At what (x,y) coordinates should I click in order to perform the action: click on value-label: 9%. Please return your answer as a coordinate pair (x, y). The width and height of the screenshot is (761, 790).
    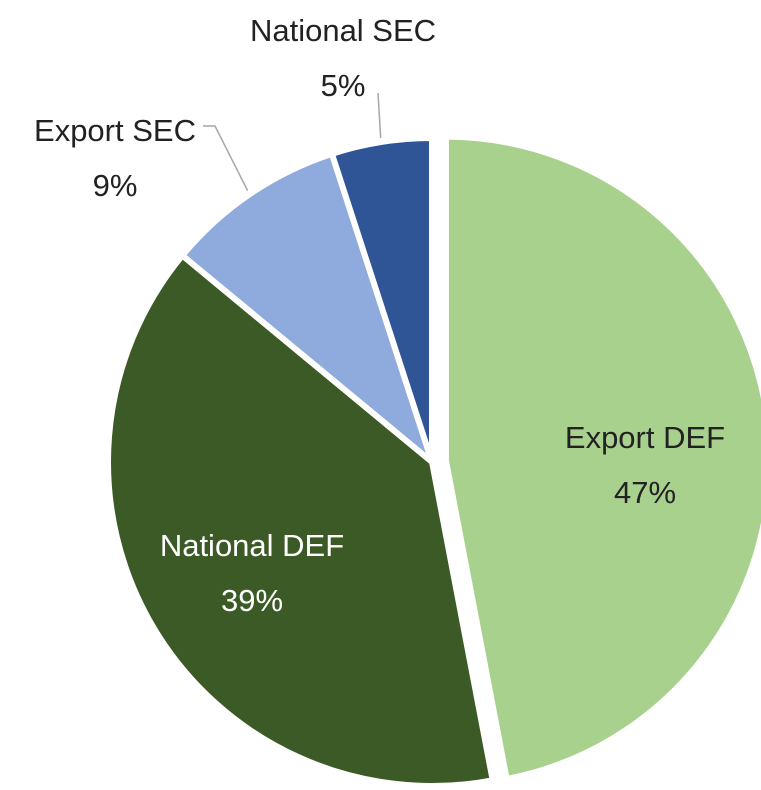
    Looking at the image, I should click on (115, 185).